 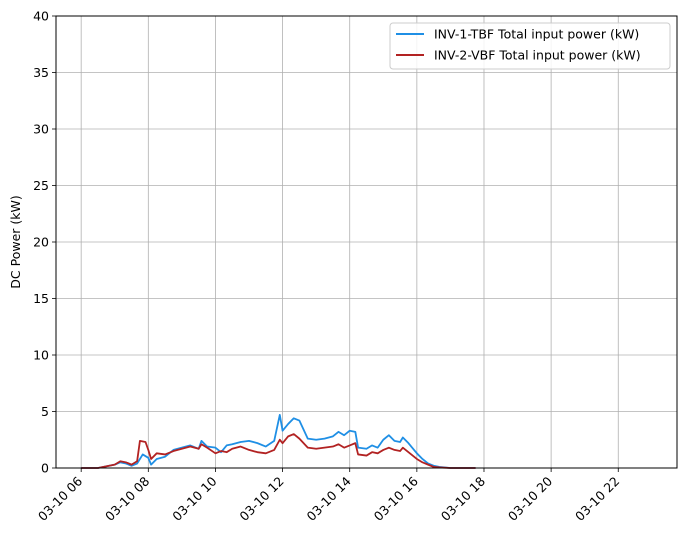 I want to click on y-tick-label: 35, so click(x=41, y=72).